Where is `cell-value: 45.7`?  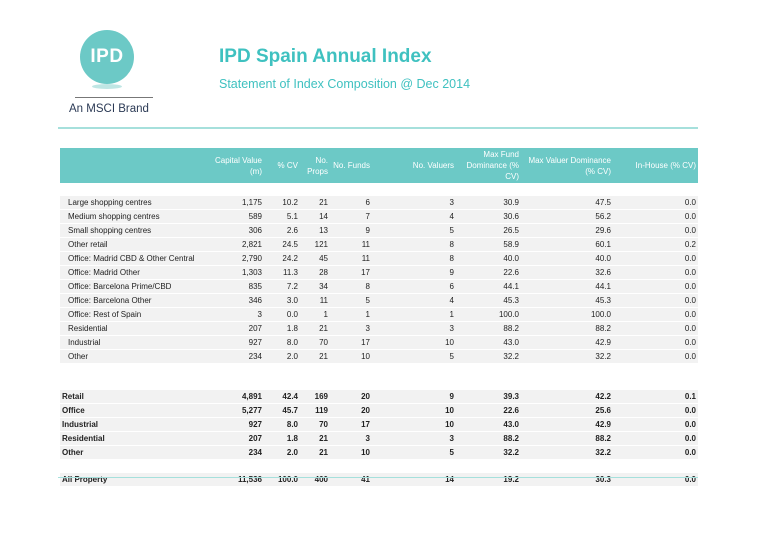
cell-value: 45.7 is located at coordinates (282, 411).